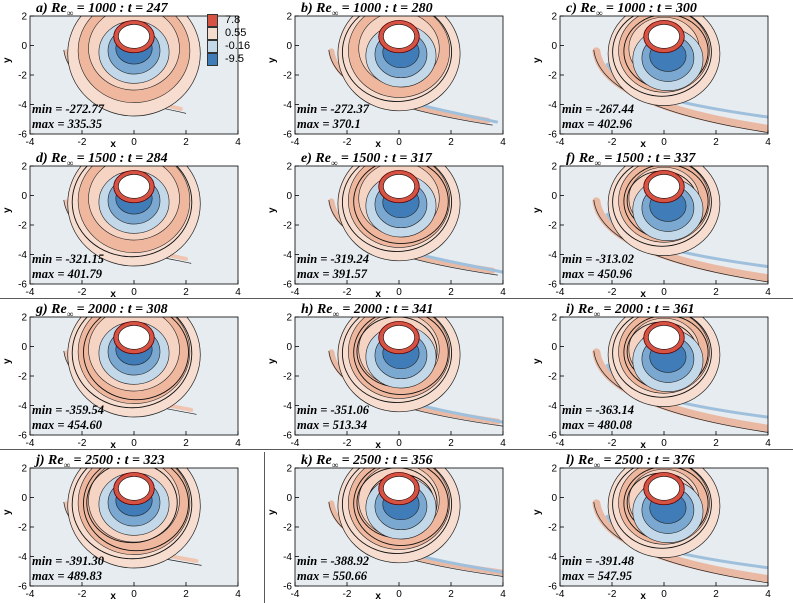 The width and height of the screenshot is (793, 603). Describe the element at coordinates (67, 274) in the screenshot. I see `max-value: max = 401.79` at that location.